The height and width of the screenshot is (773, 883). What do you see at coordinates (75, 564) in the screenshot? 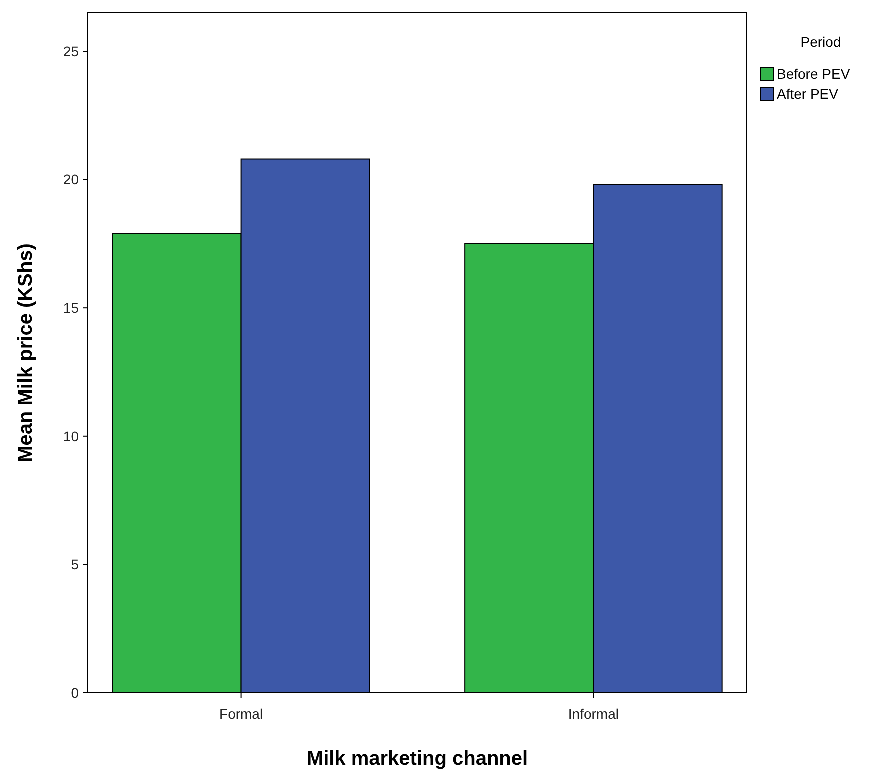
I see `y-tick-label: 5` at bounding box center [75, 564].